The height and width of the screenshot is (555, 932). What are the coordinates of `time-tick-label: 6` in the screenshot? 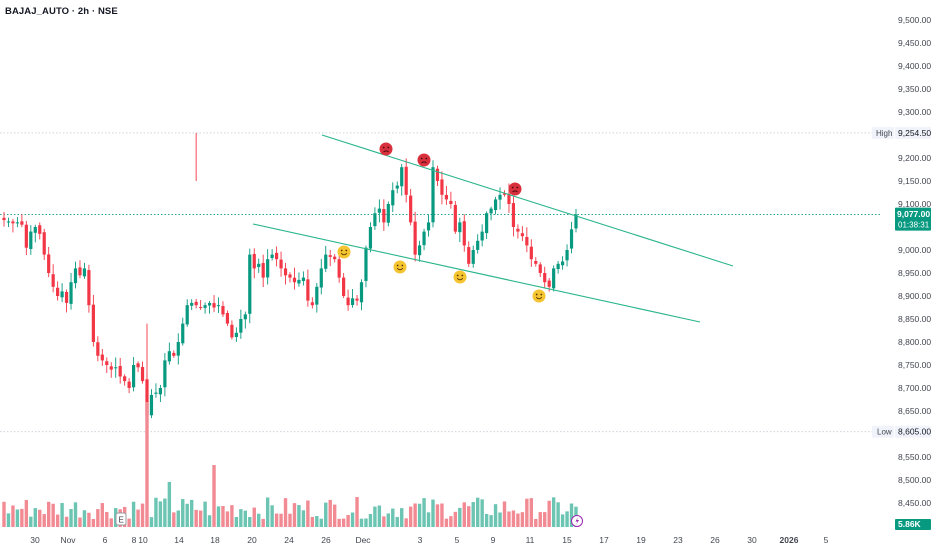 It's located at (105, 540).